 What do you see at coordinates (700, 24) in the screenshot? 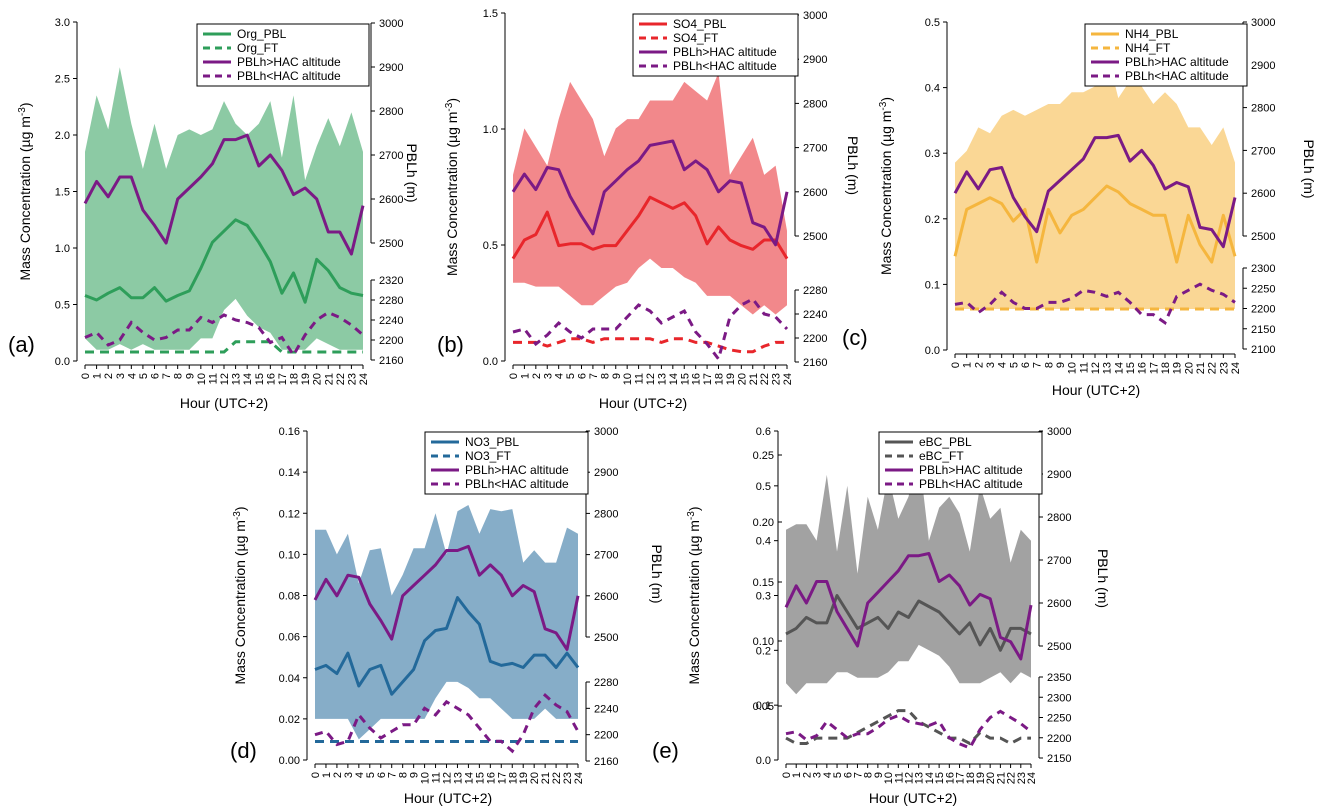
I see `legend-label: SO4_PBL` at bounding box center [700, 24].